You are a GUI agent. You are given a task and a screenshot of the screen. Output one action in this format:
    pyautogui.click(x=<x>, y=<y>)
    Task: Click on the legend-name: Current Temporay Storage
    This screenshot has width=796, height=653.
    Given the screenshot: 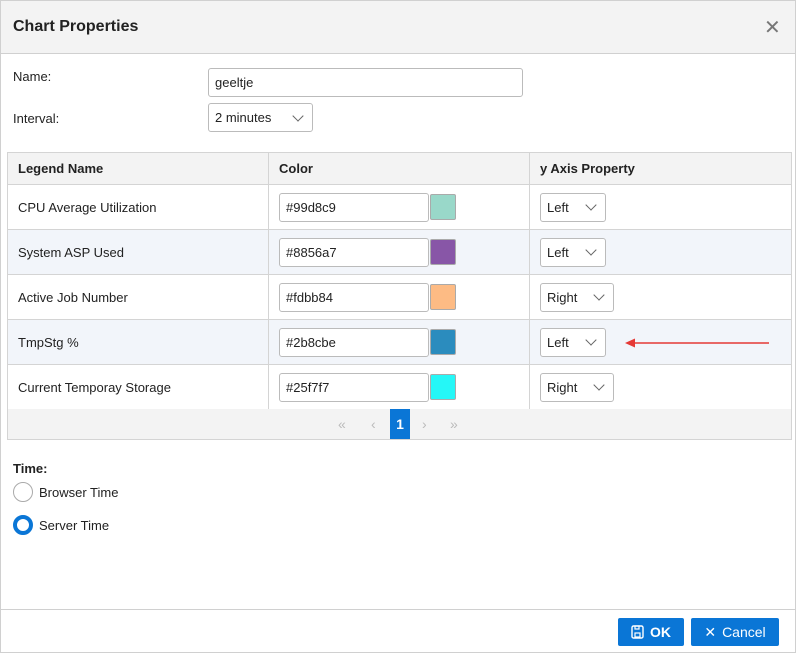 What is the action you would take?
    pyautogui.click(x=138, y=387)
    